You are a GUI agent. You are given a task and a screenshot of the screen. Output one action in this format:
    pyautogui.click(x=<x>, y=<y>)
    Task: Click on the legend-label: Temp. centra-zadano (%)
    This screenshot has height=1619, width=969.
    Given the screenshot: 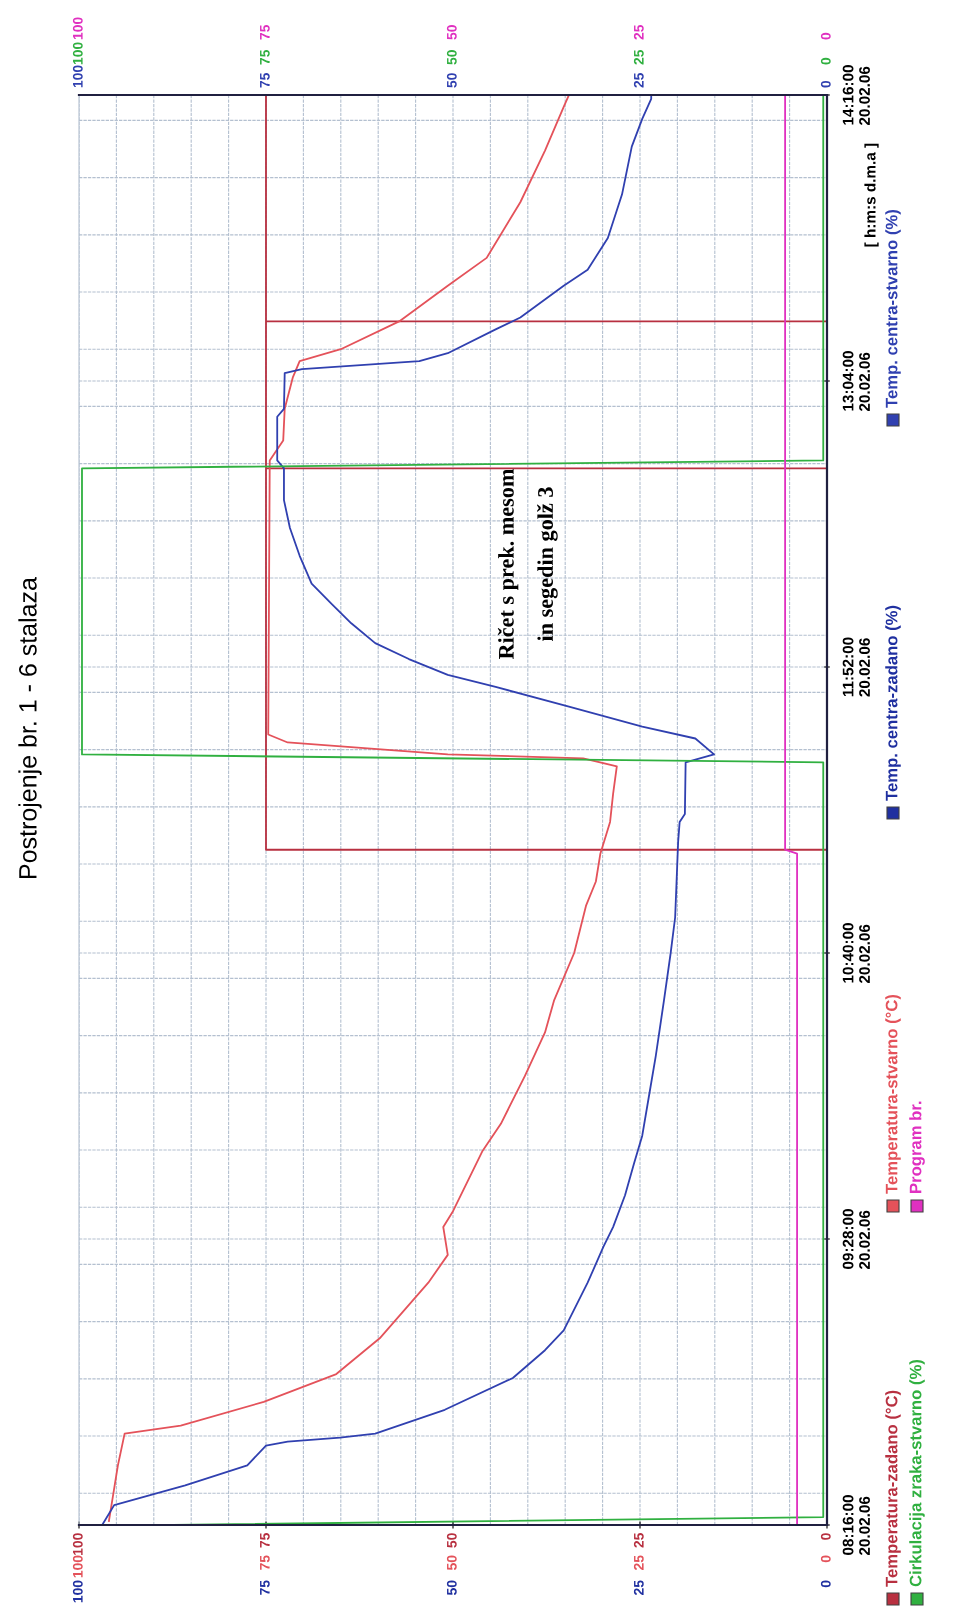 What is the action you would take?
    pyautogui.click(x=893, y=703)
    